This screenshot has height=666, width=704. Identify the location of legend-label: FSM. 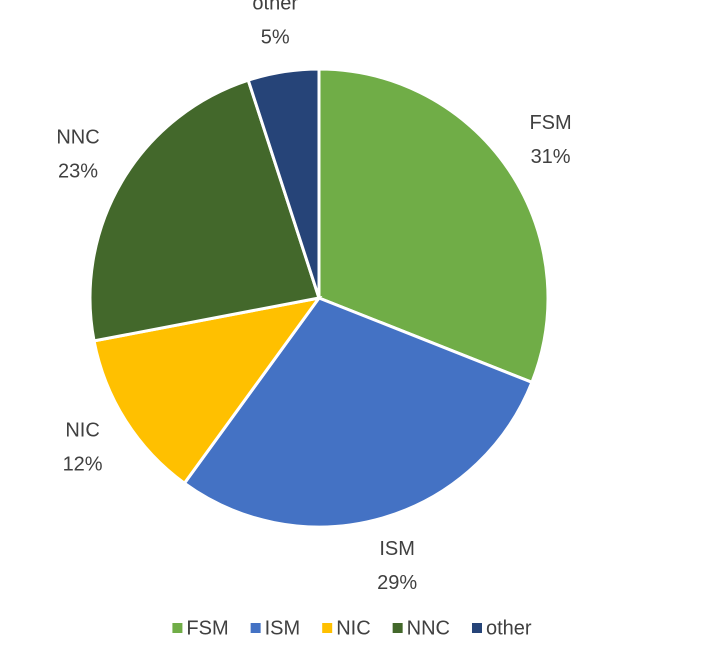
(207, 628).